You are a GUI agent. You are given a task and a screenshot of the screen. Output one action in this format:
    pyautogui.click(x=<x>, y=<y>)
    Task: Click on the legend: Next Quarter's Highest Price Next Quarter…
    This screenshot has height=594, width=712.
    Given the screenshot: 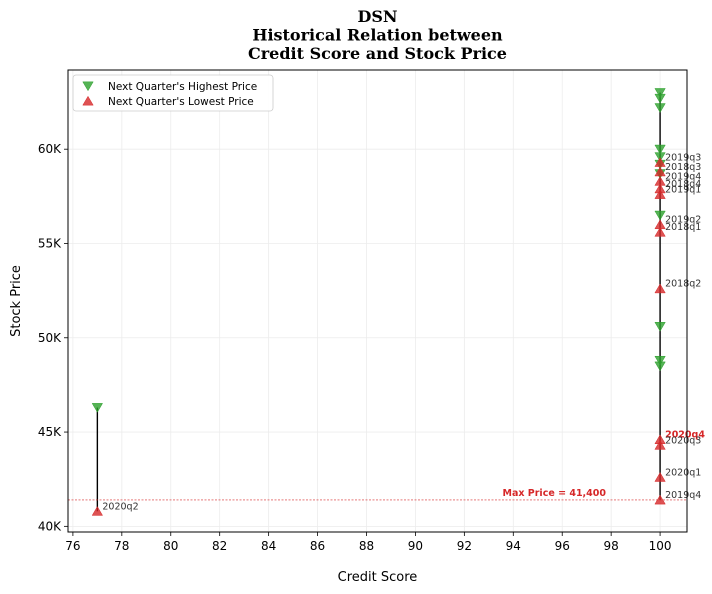 What is the action you would take?
    pyautogui.click(x=173, y=93)
    